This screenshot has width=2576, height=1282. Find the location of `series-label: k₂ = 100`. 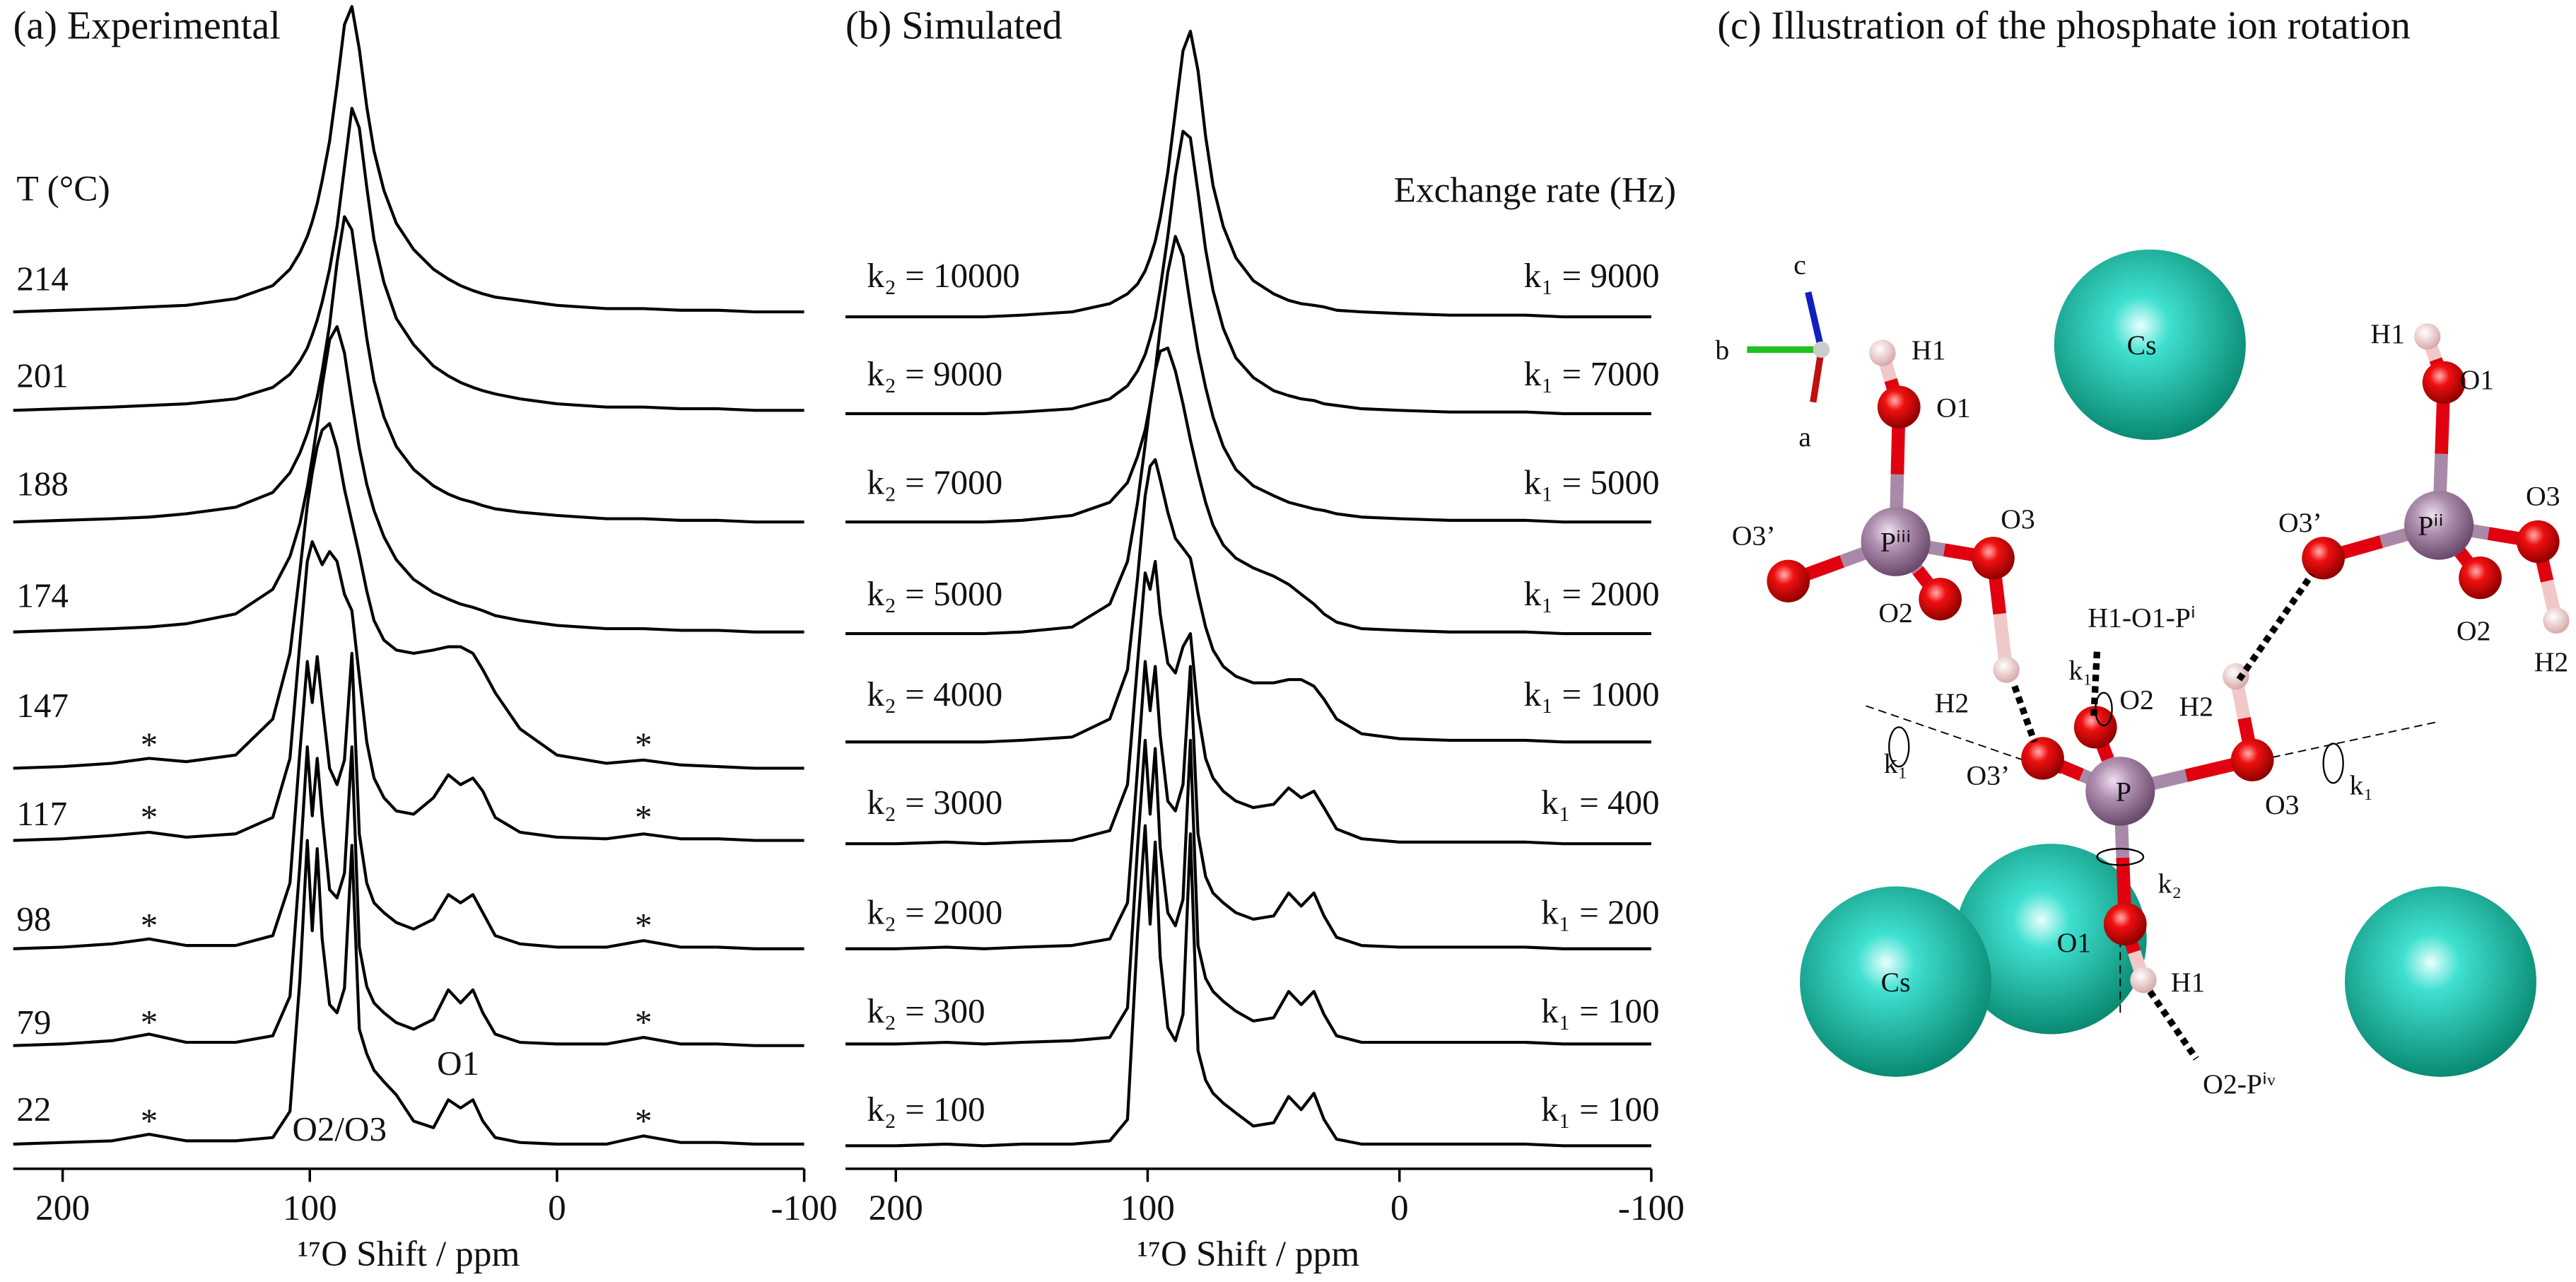

series-label: k₂ = 100 is located at coordinates (926, 1109).